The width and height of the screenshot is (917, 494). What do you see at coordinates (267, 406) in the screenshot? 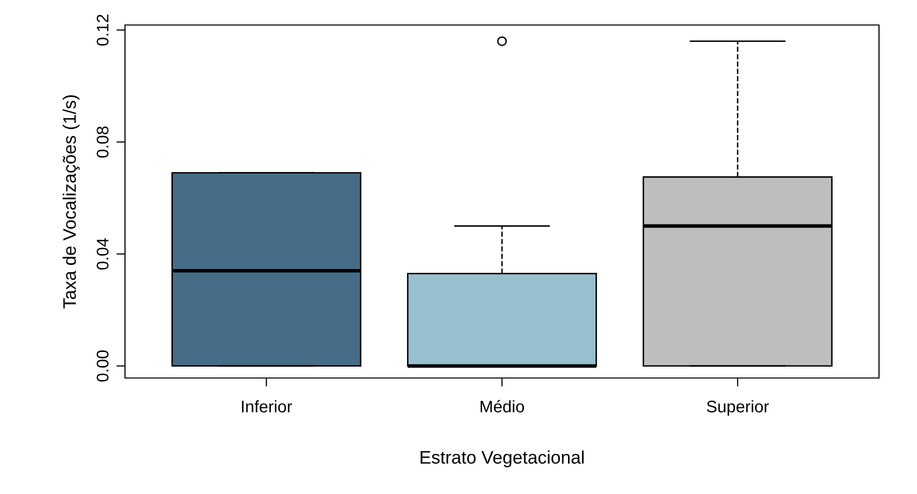
I see `x-tick-label: Inferior` at bounding box center [267, 406].